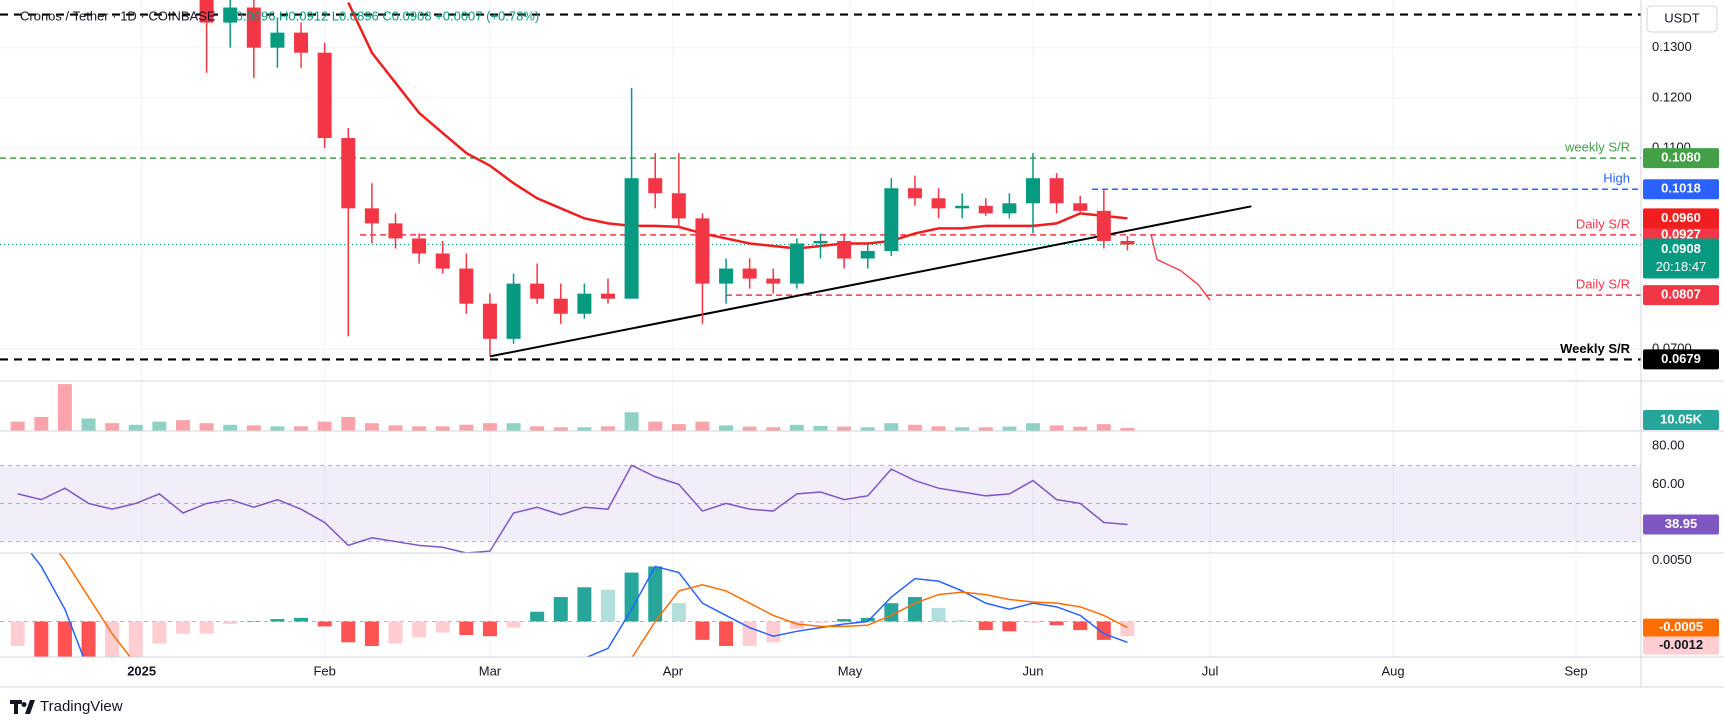  Describe the element at coordinates (1681, 627) in the screenshot. I see `signal-label: -0.0005` at that location.